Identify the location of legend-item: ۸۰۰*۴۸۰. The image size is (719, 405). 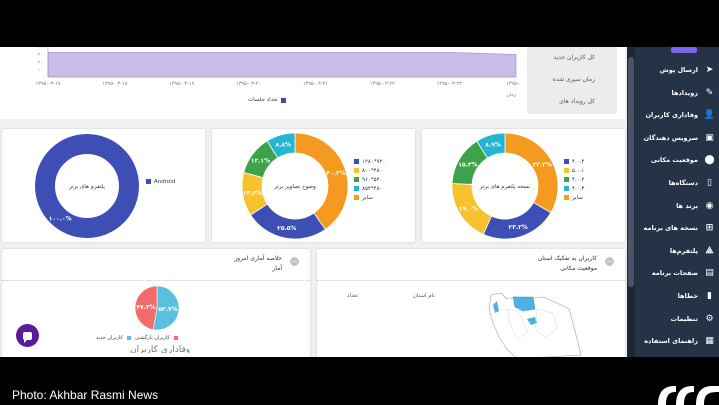
(369, 170).